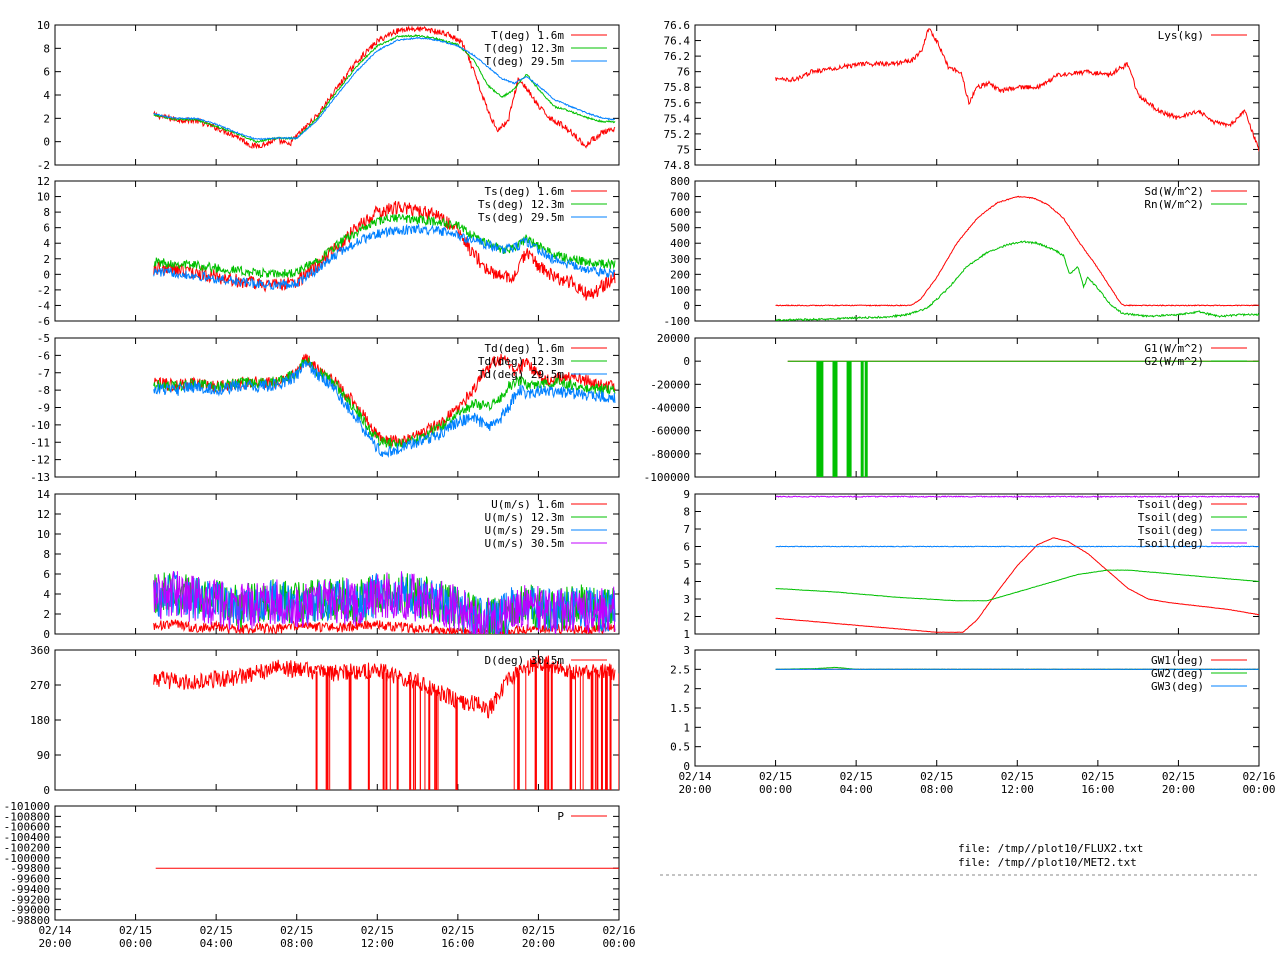  Describe the element at coordinates (1171, 504) in the screenshot. I see `legend-label: Tsoil(deg)` at that location.